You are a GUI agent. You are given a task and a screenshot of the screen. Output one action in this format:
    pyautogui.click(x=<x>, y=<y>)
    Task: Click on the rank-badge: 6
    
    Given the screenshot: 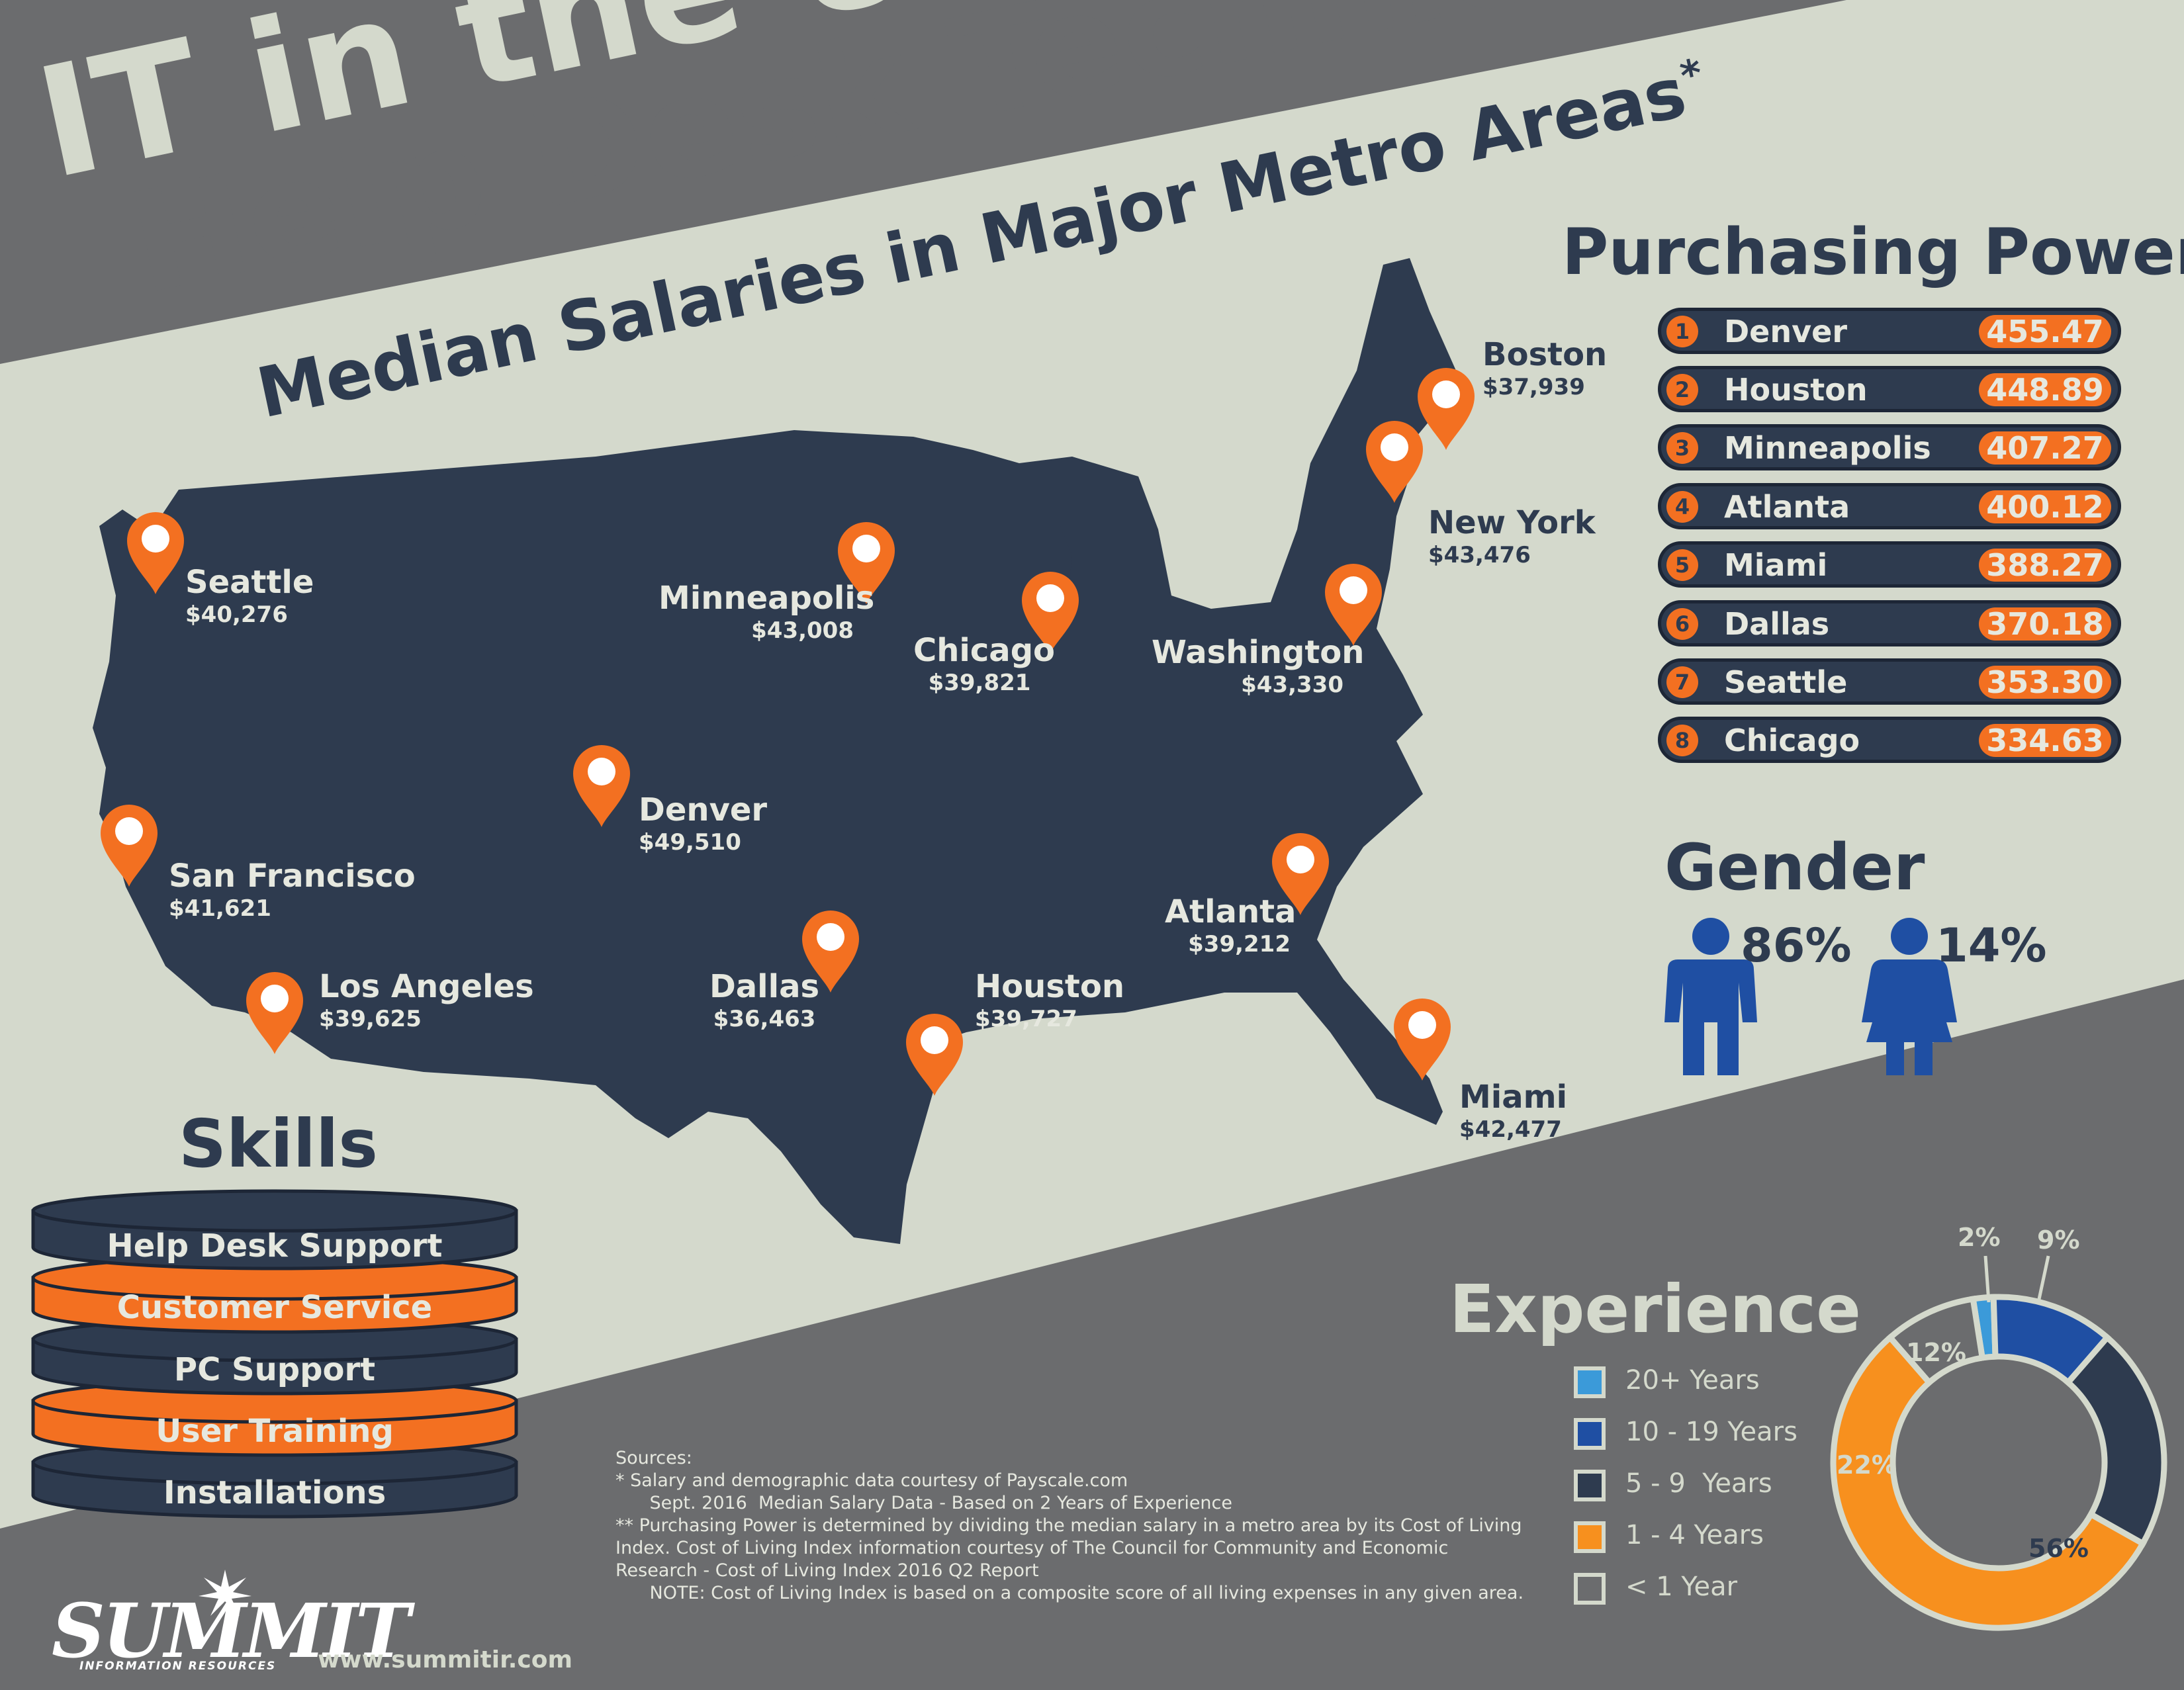 What is the action you would take?
    pyautogui.click(x=1682, y=624)
    